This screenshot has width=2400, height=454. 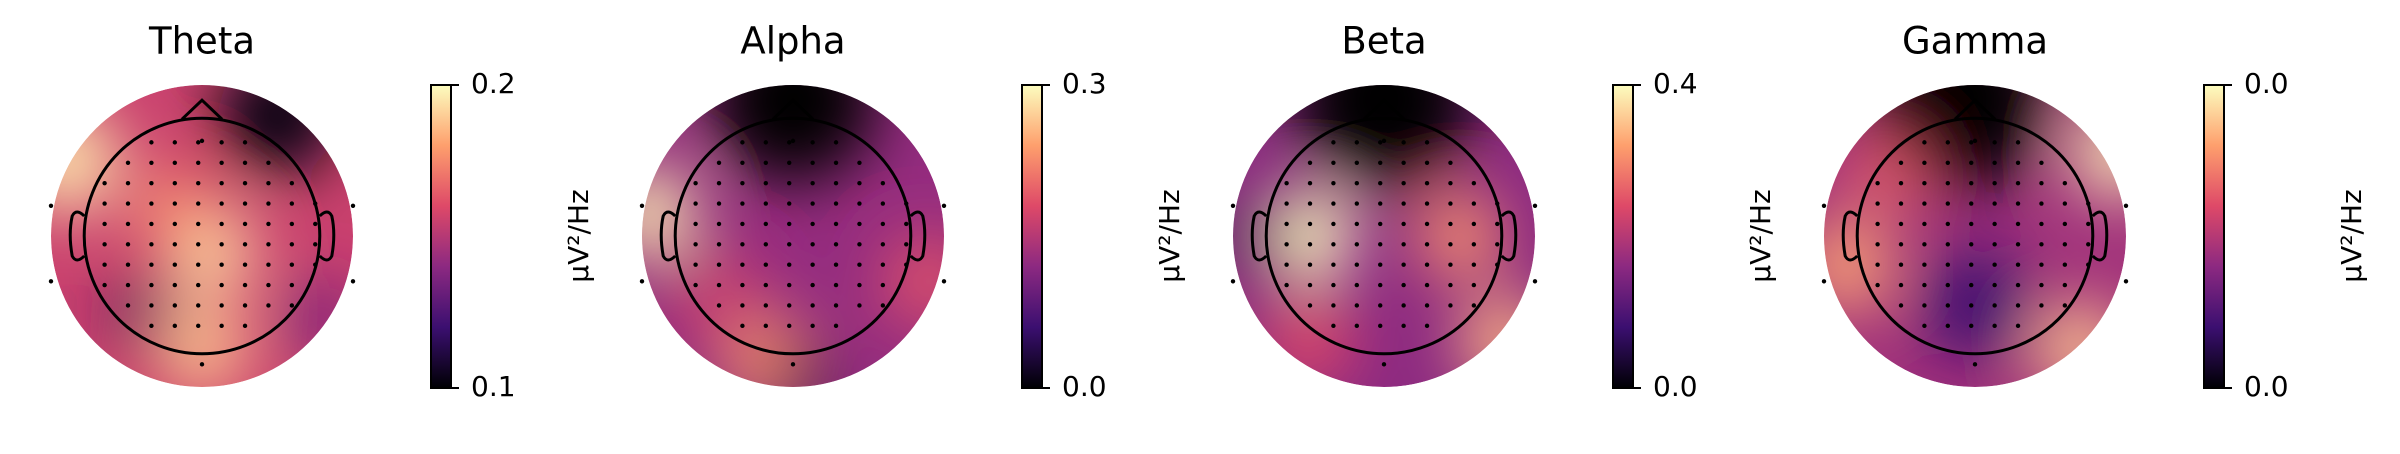 What do you see at coordinates (913, 281) in the screenshot?
I see `field-blob` at bounding box center [913, 281].